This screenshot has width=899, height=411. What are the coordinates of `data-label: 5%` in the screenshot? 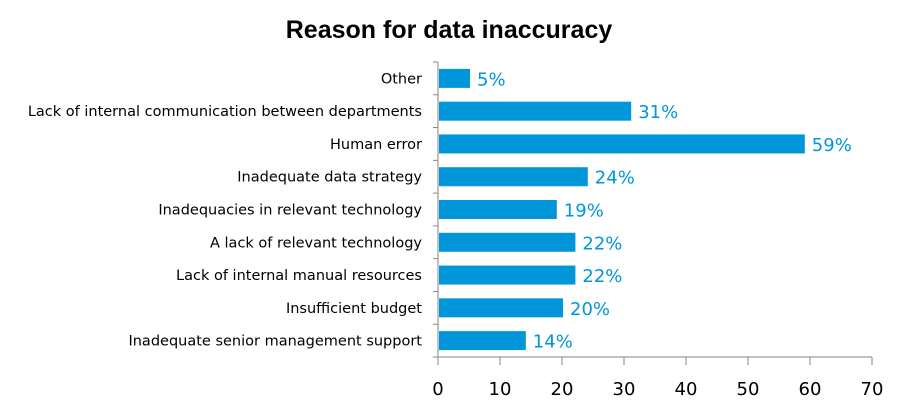 It's located at (491, 79).